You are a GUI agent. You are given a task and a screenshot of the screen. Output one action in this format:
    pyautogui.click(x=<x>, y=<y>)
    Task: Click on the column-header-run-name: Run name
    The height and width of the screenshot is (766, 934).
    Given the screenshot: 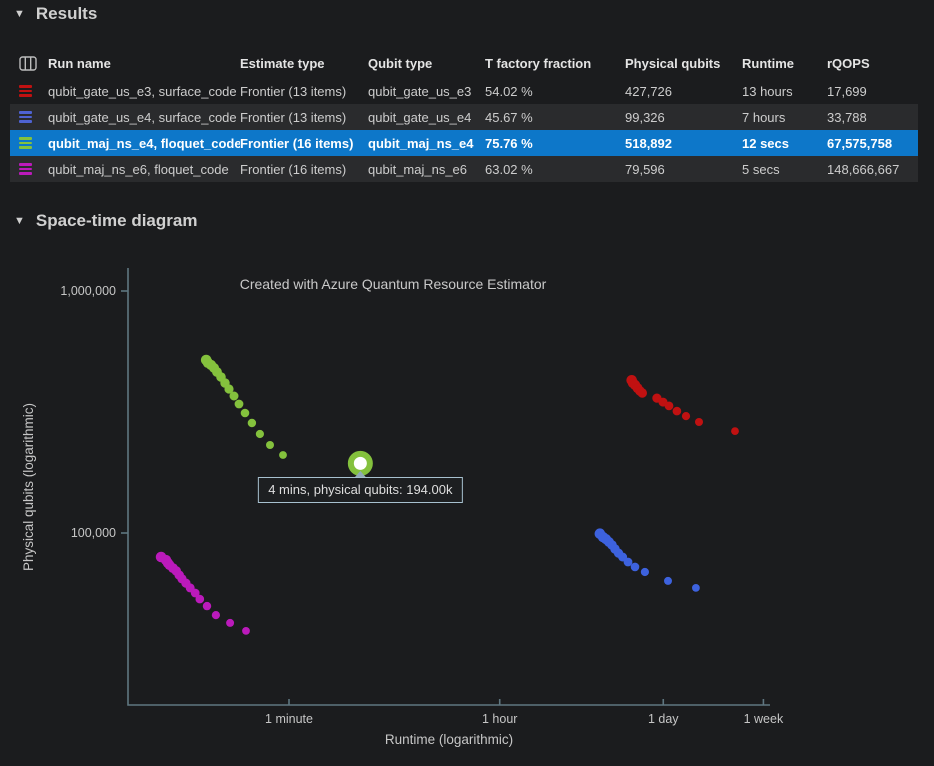 What is the action you would take?
    pyautogui.click(x=79, y=63)
    